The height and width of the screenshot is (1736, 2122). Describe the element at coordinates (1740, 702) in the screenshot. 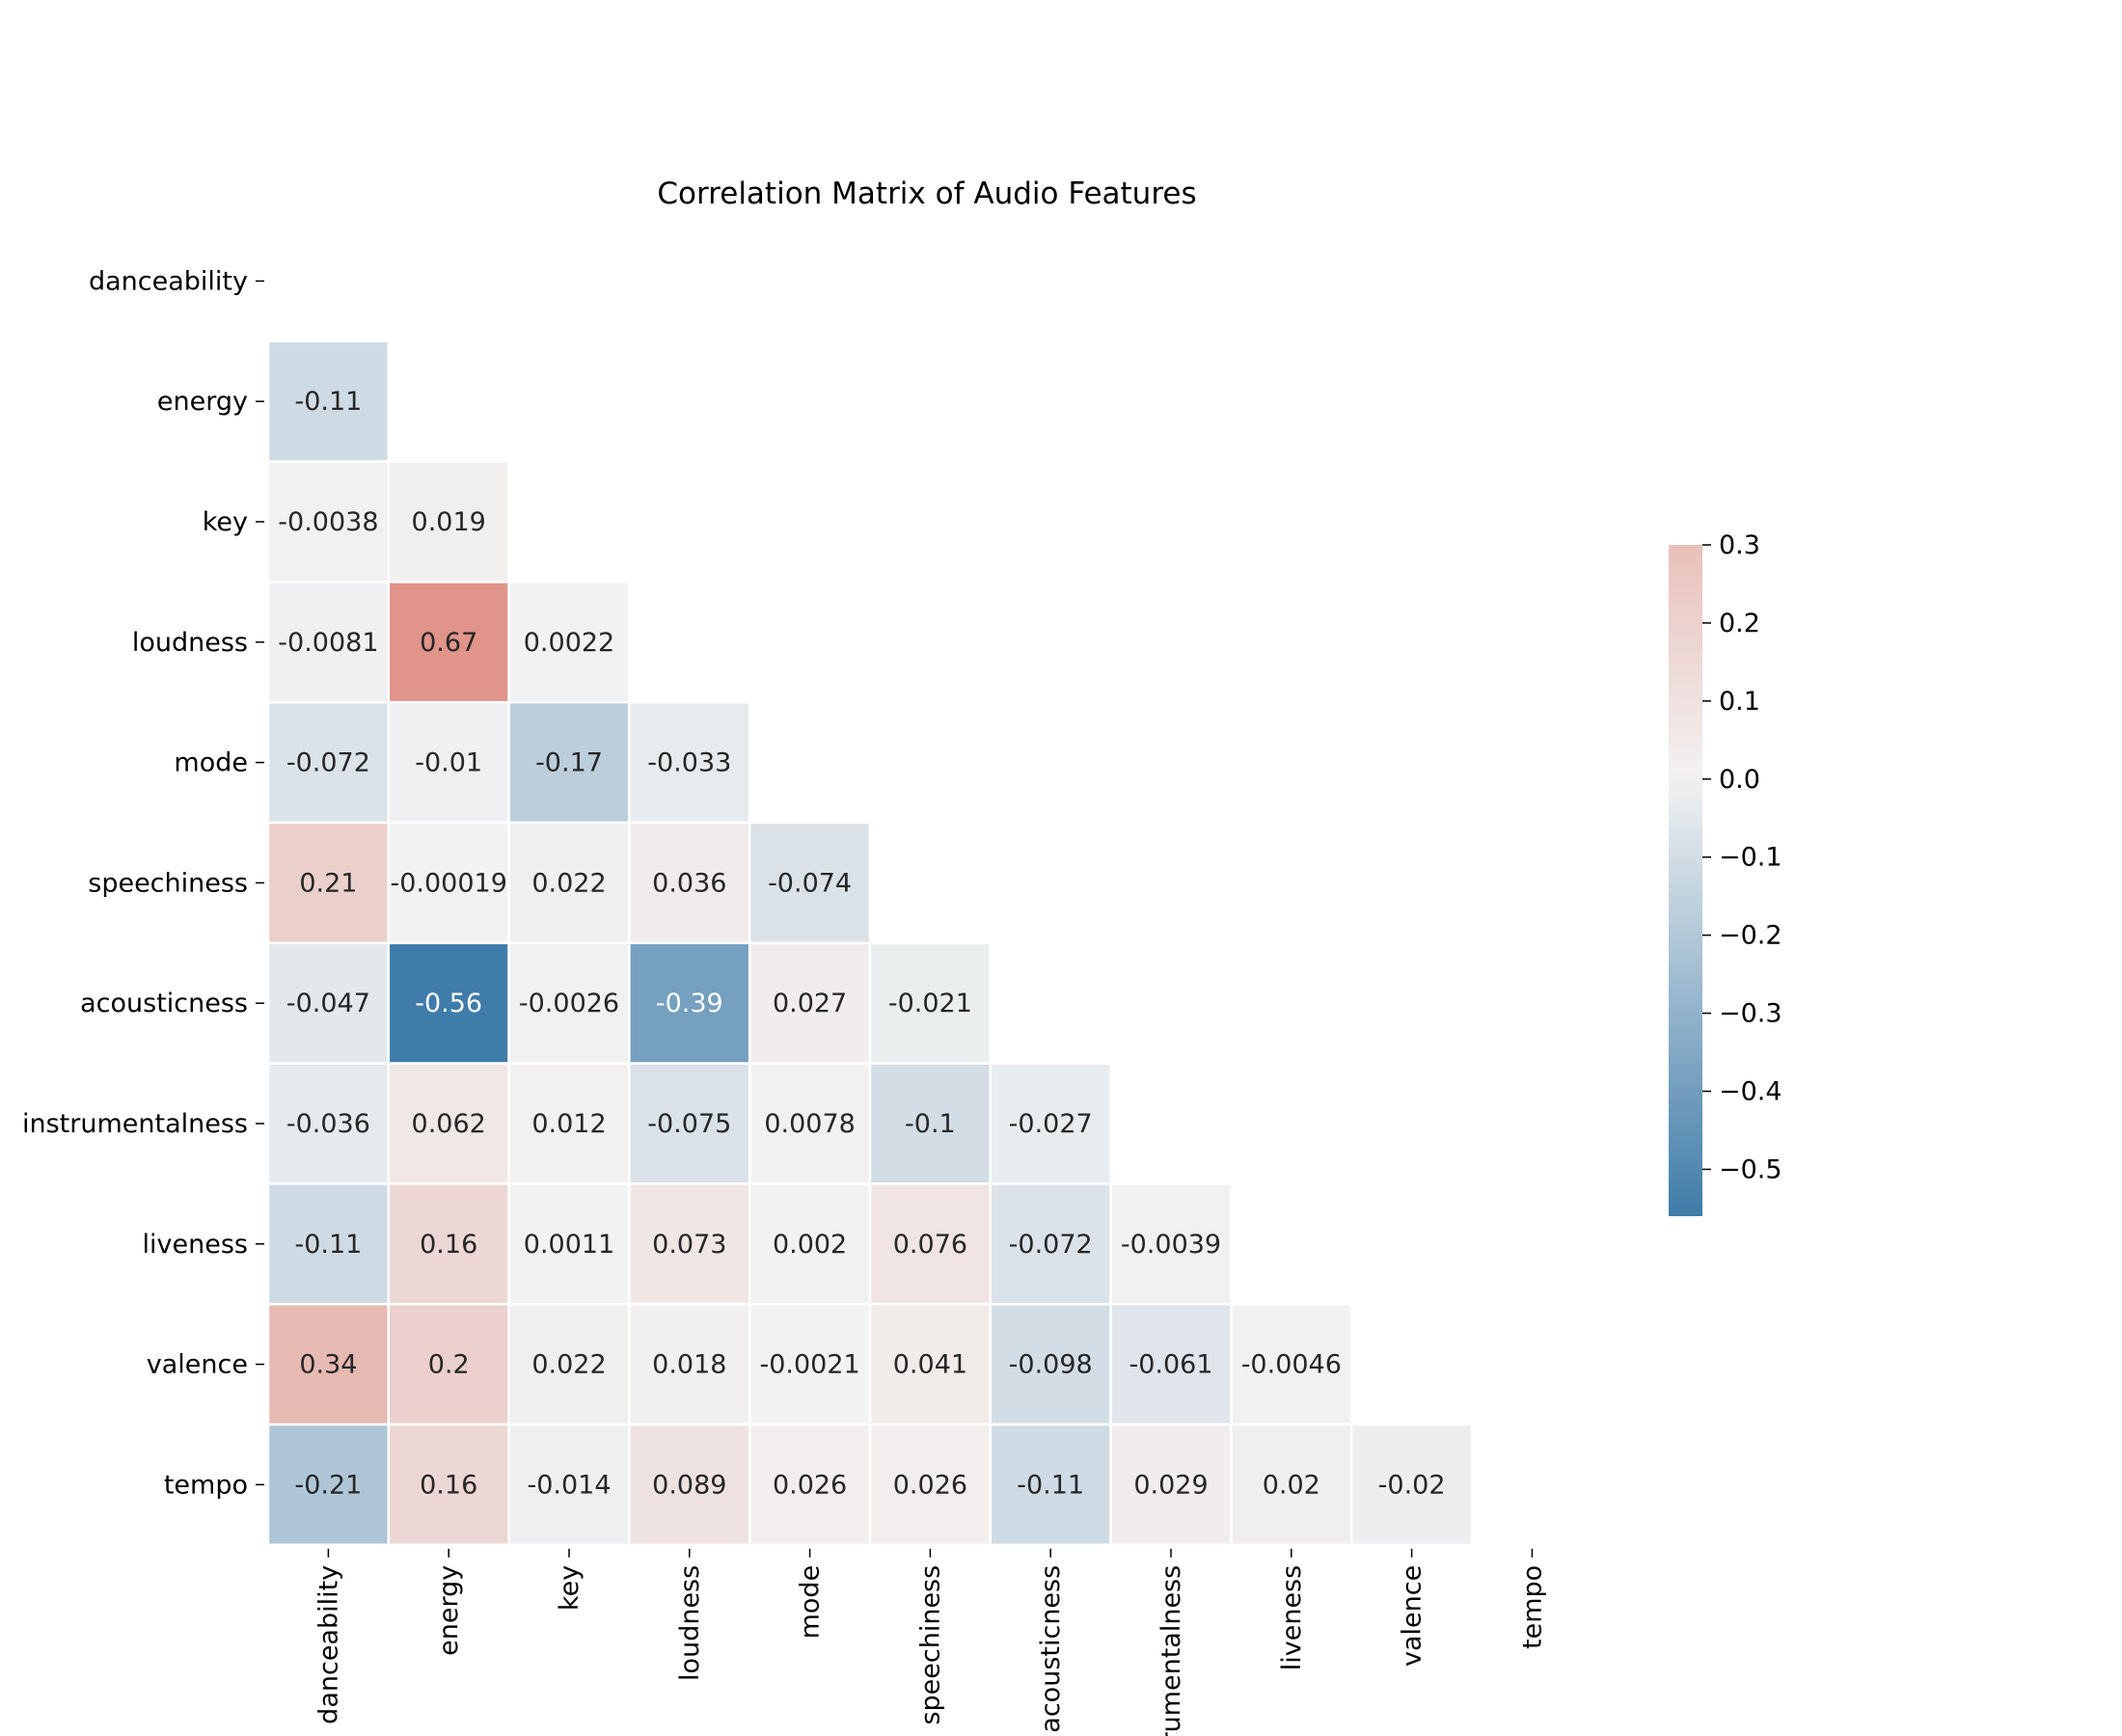

I see `colorbar-tick-label: 0.1` at that location.